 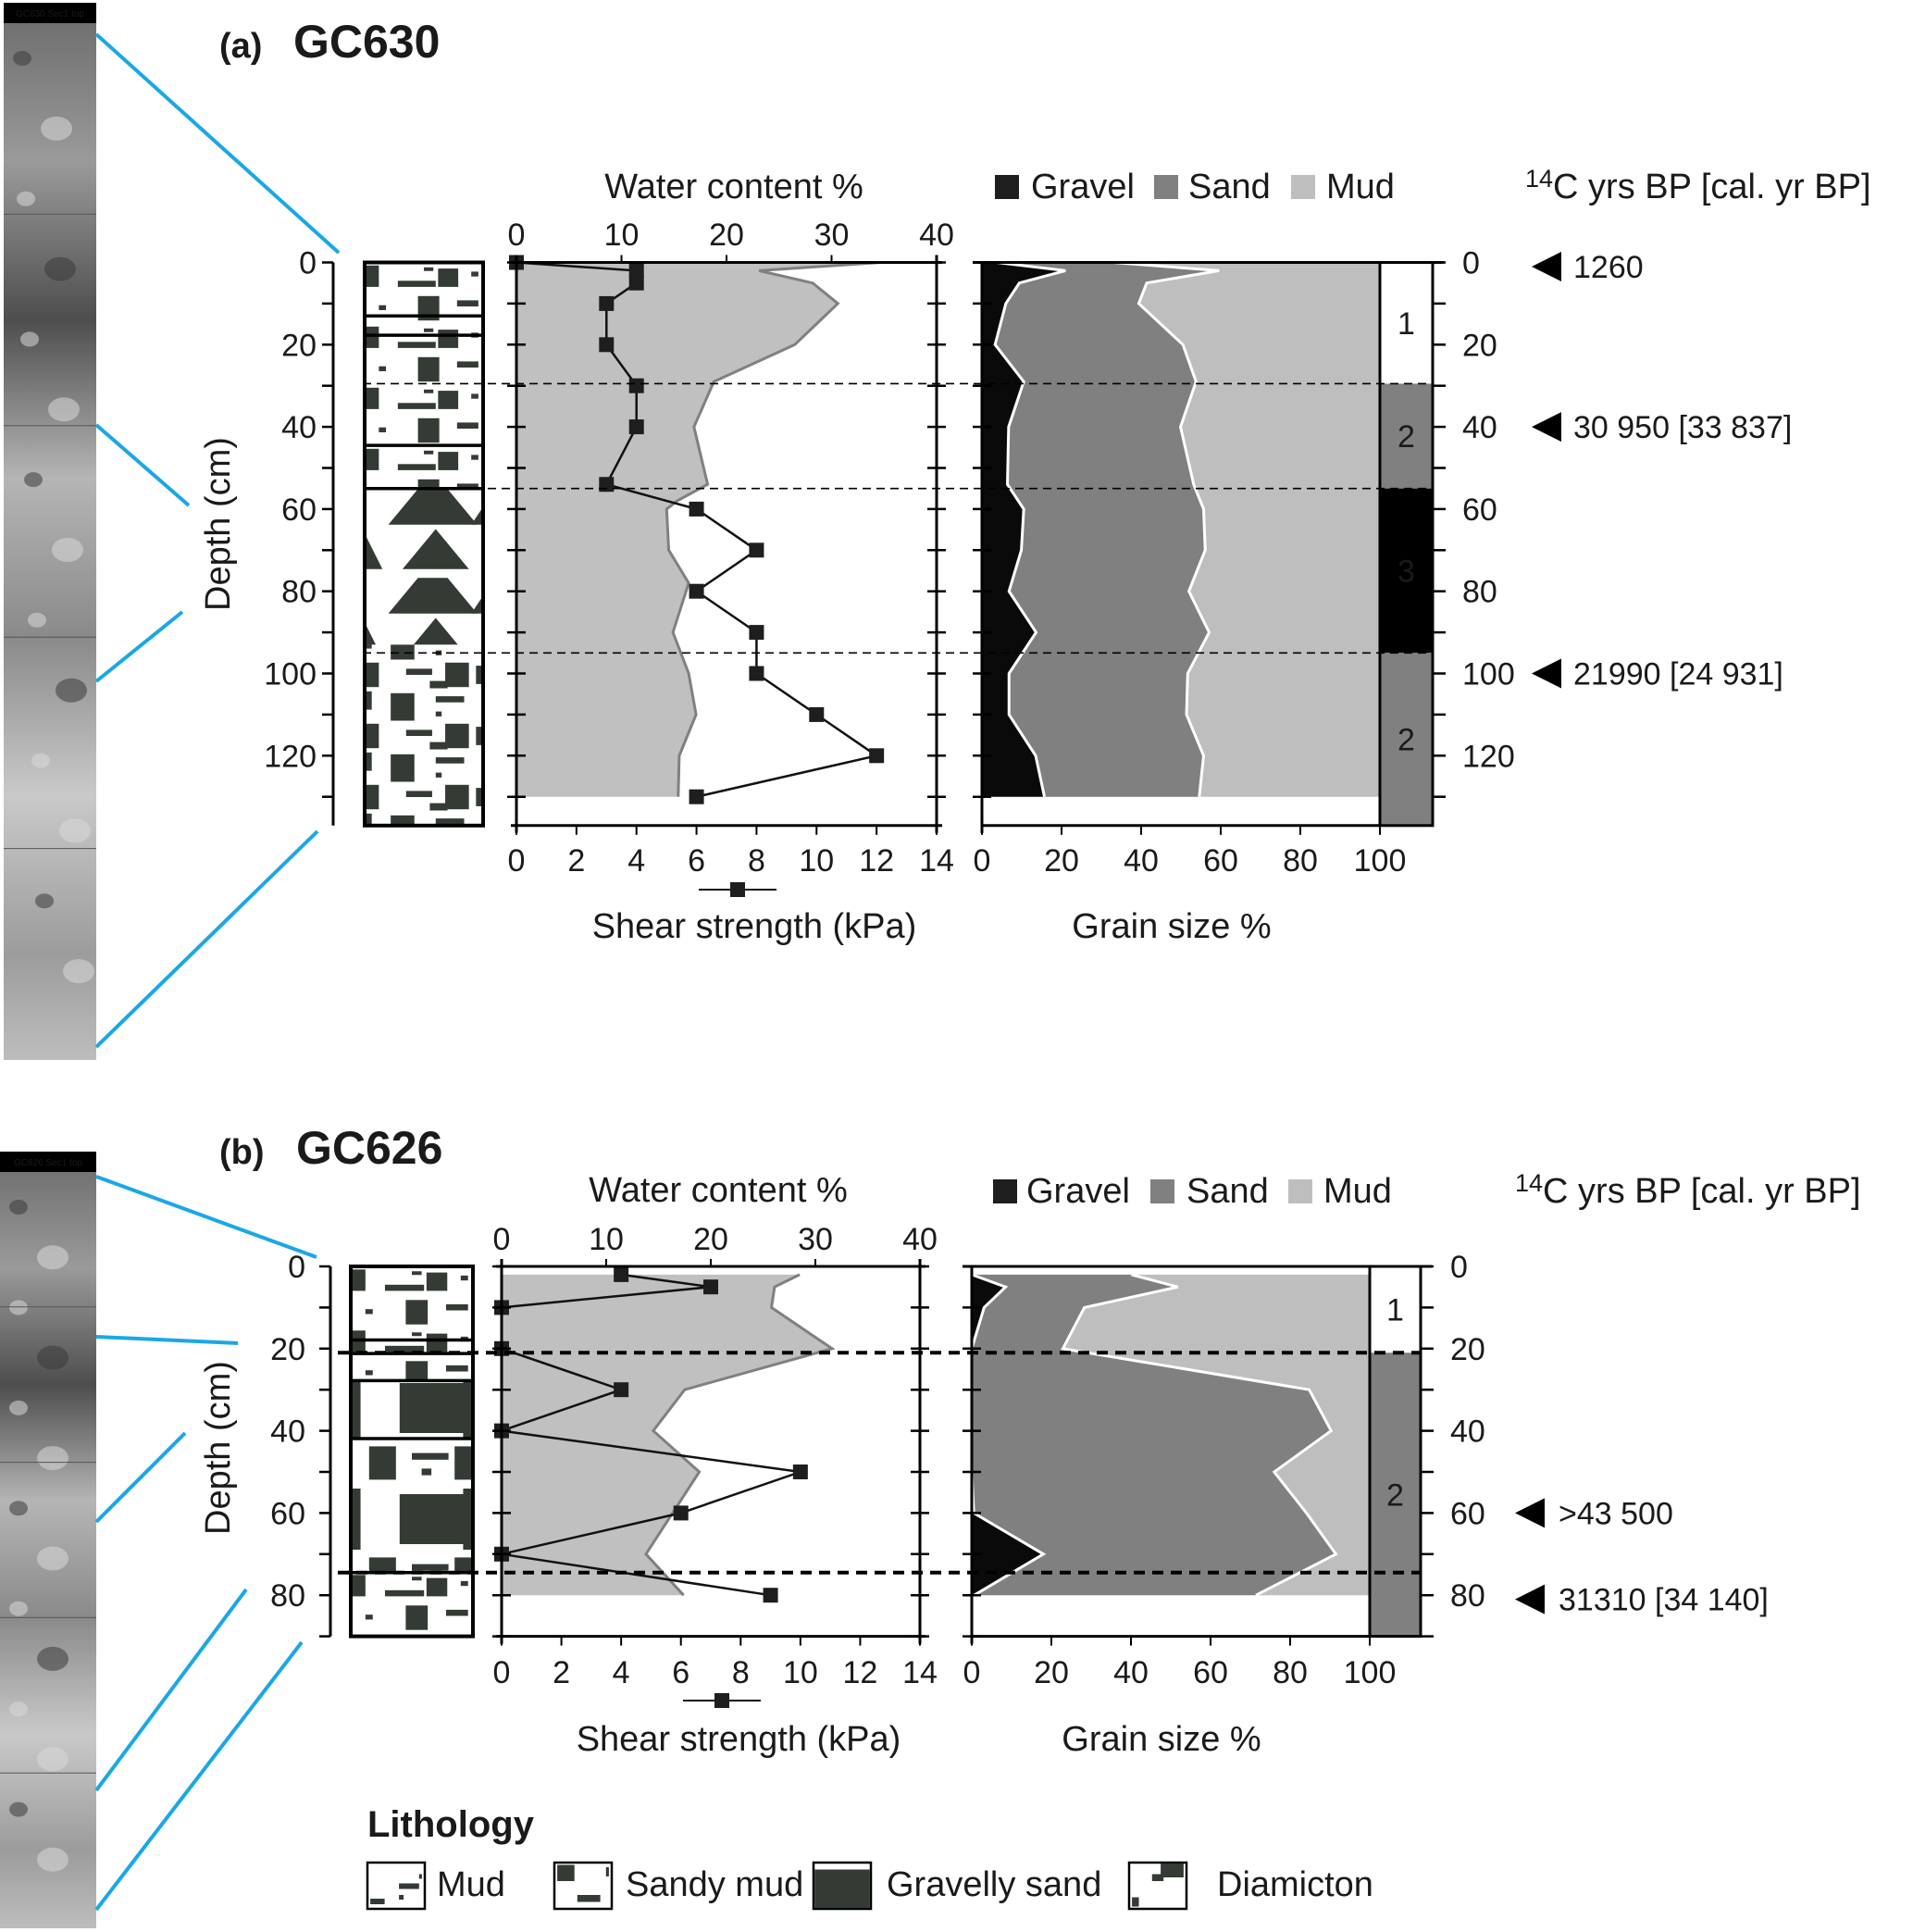 I want to click on panel-label: (b), so click(x=242, y=1152).